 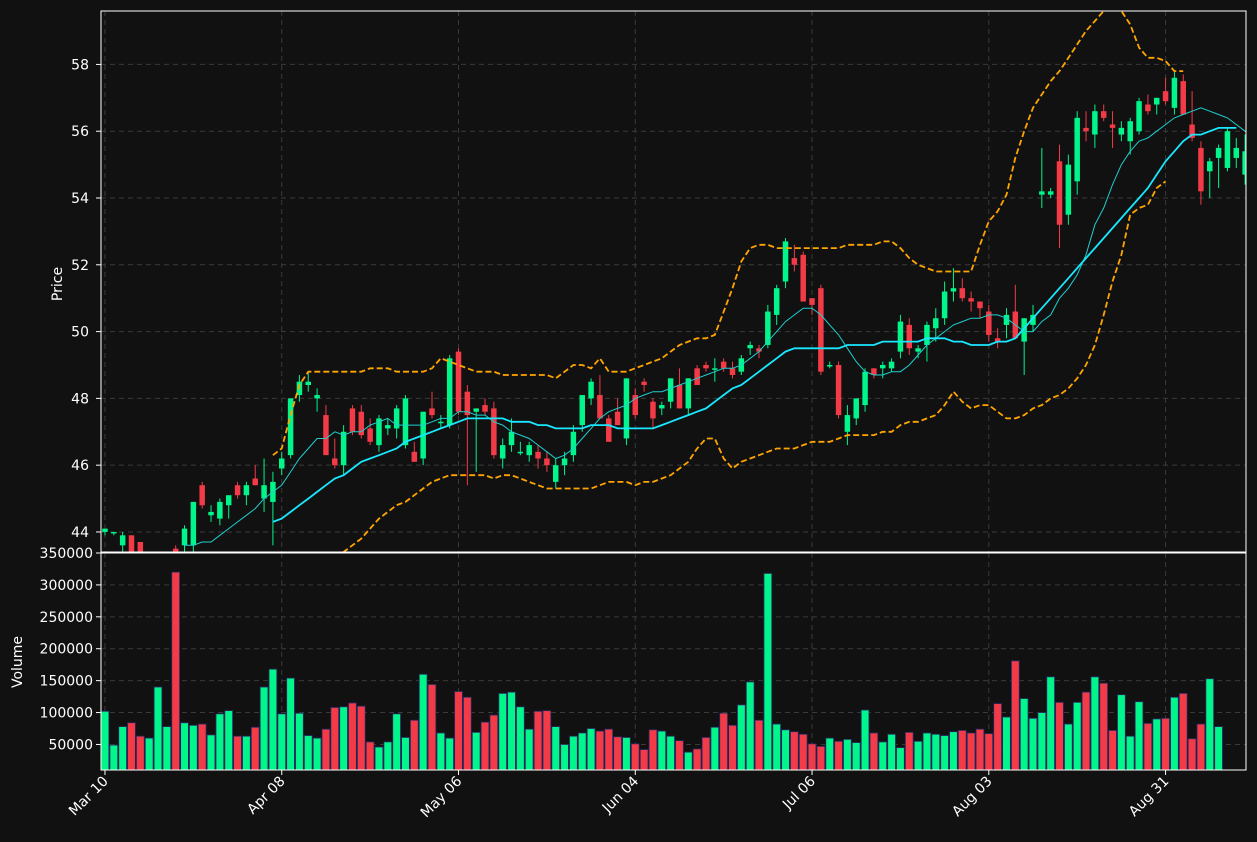 I want to click on volume-tick-label: 300000, so click(x=66, y=586).